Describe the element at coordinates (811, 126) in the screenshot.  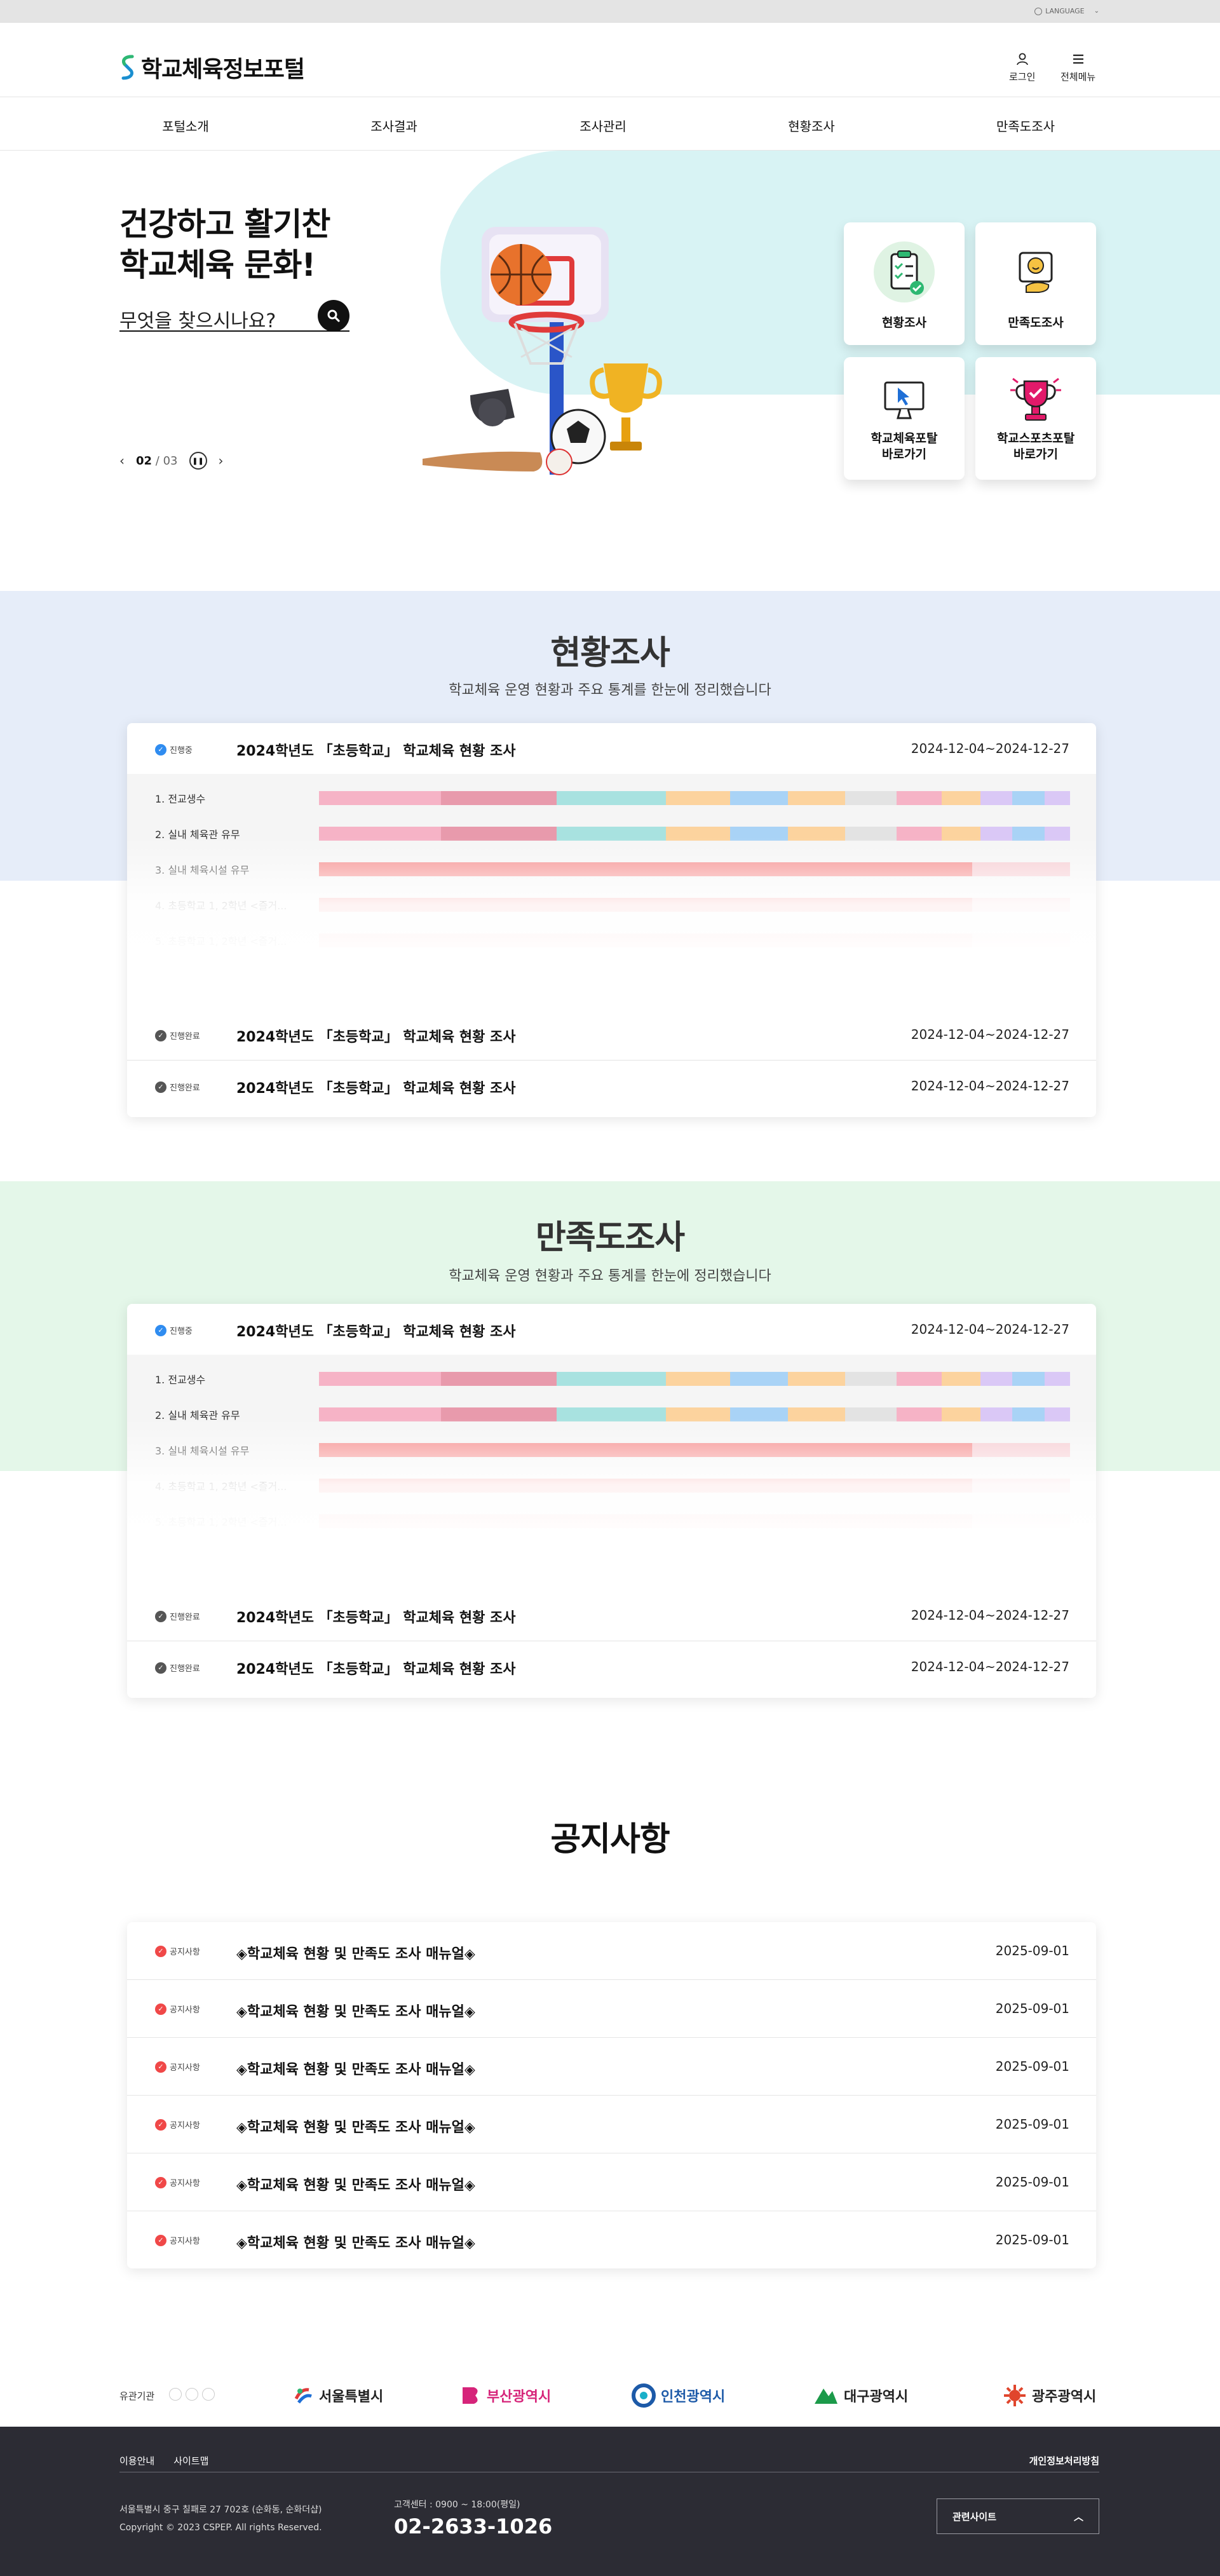
I see `nav-item-status-survey: 현황조사` at that location.